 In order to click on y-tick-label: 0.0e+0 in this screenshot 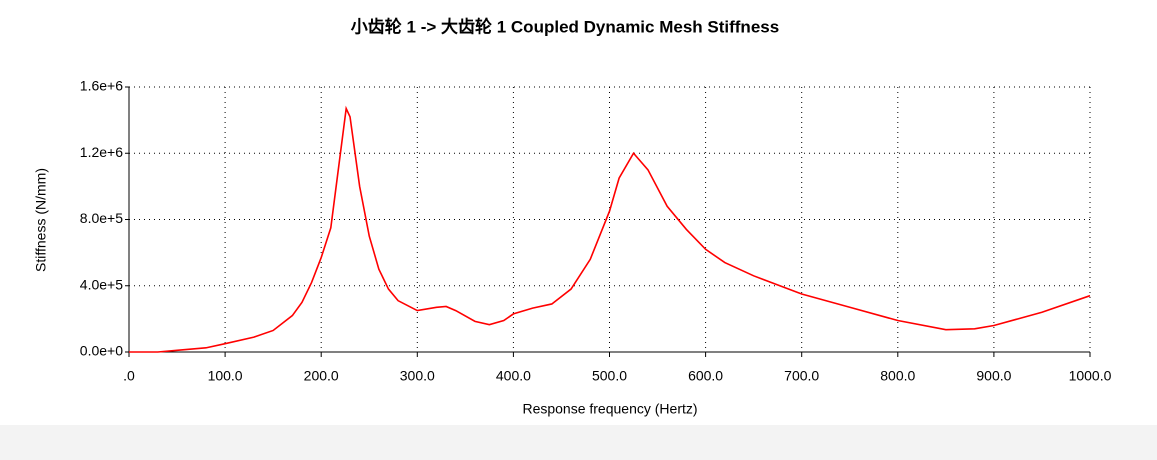, I will do `click(101, 351)`.